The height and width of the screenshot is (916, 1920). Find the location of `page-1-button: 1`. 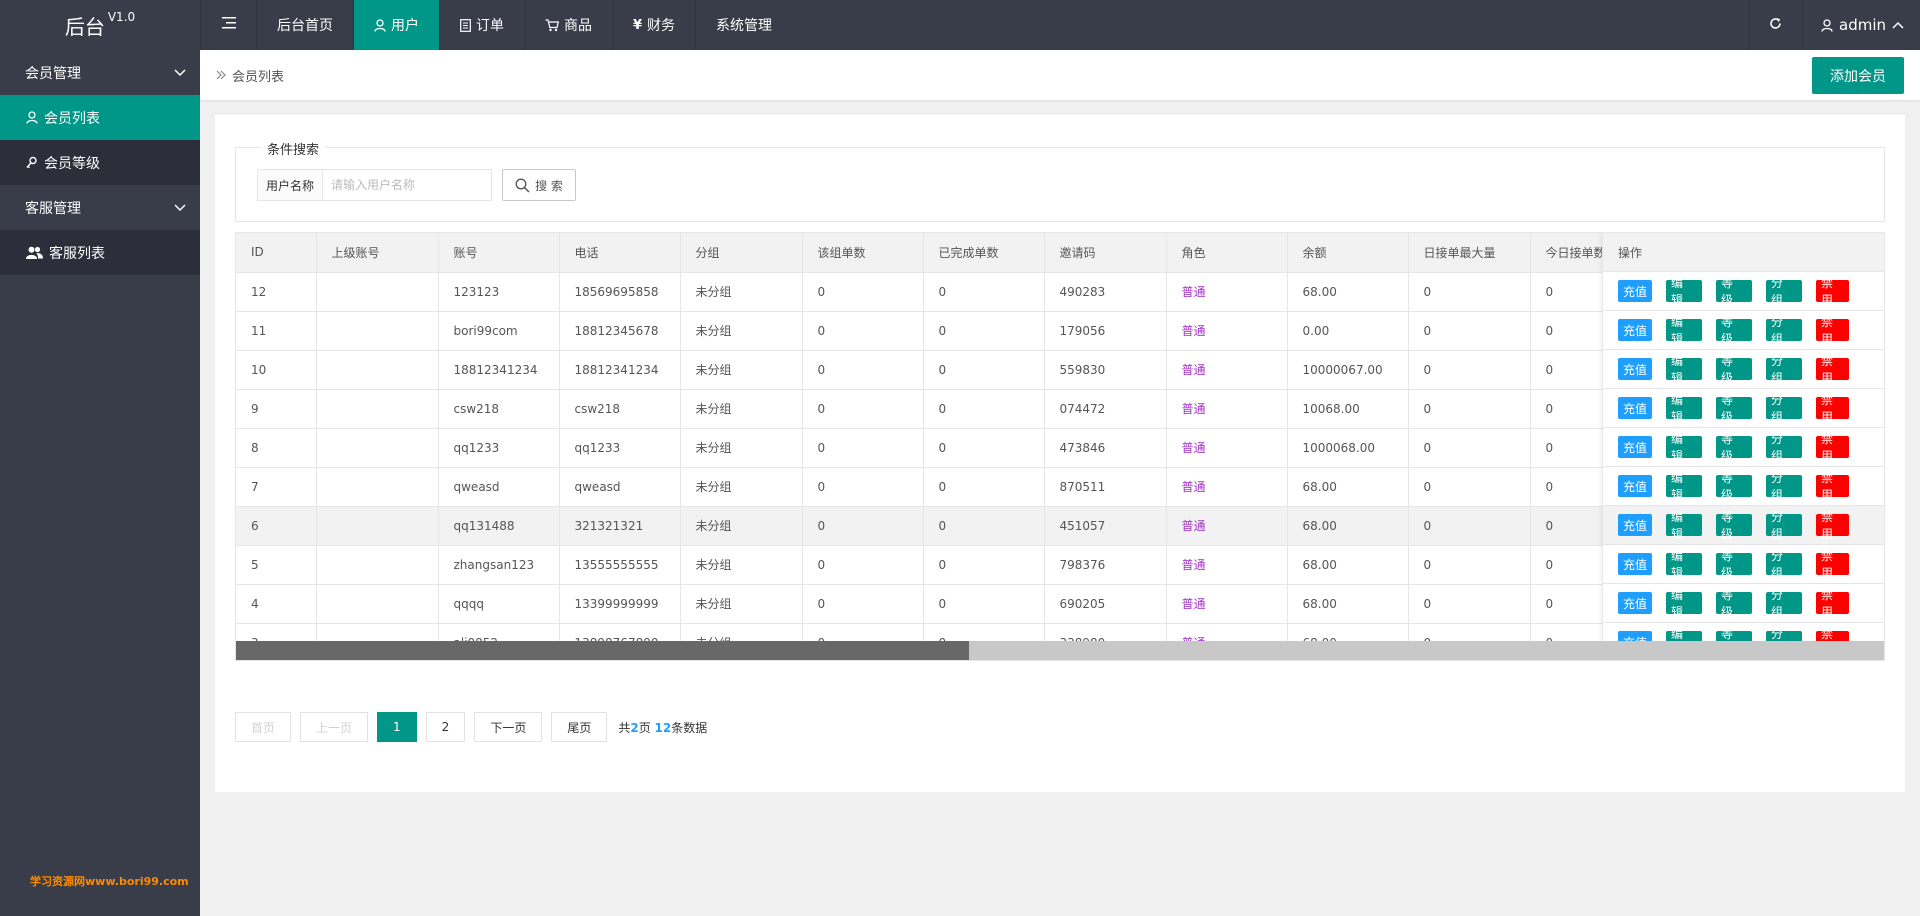

page-1-button: 1 is located at coordinates (397, 727).